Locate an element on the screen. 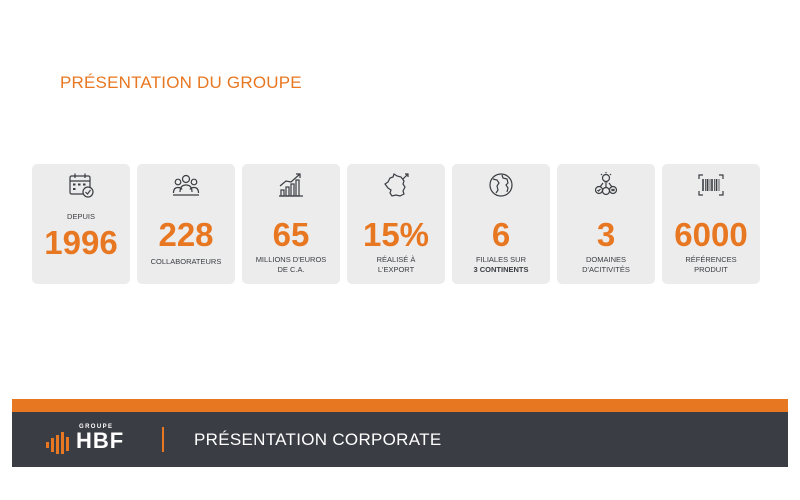 The width and height of the screenshot is (800, 500). stat-label: FILIALES SUR 3 CONTINENTS is located at coordinates (501, 265).